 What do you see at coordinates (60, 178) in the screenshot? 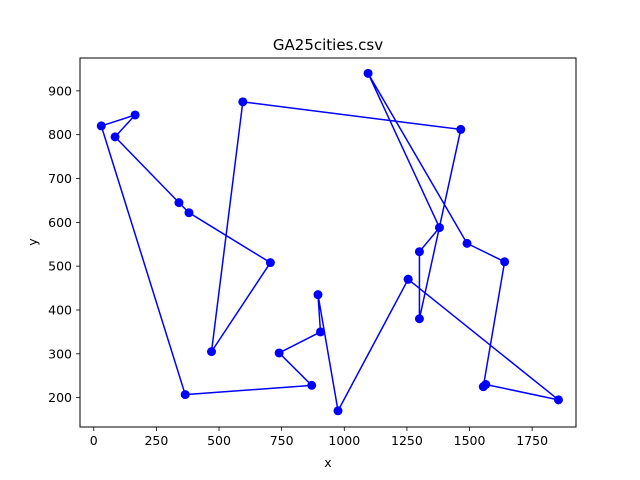
I see `y-tick-label: 700` at bounding box center [60, 178].